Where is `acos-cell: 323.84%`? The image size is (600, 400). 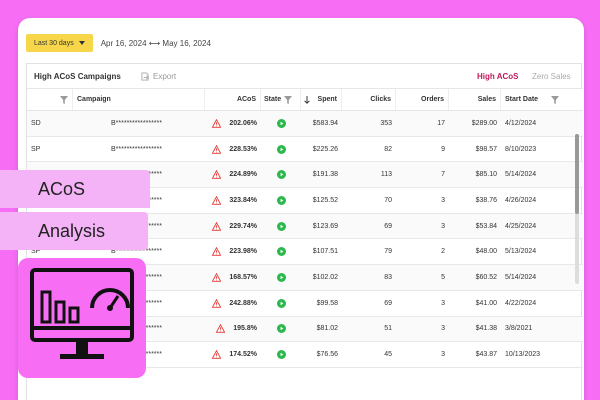
acos-cell: 323.84% is located at coordinates (233, 200).